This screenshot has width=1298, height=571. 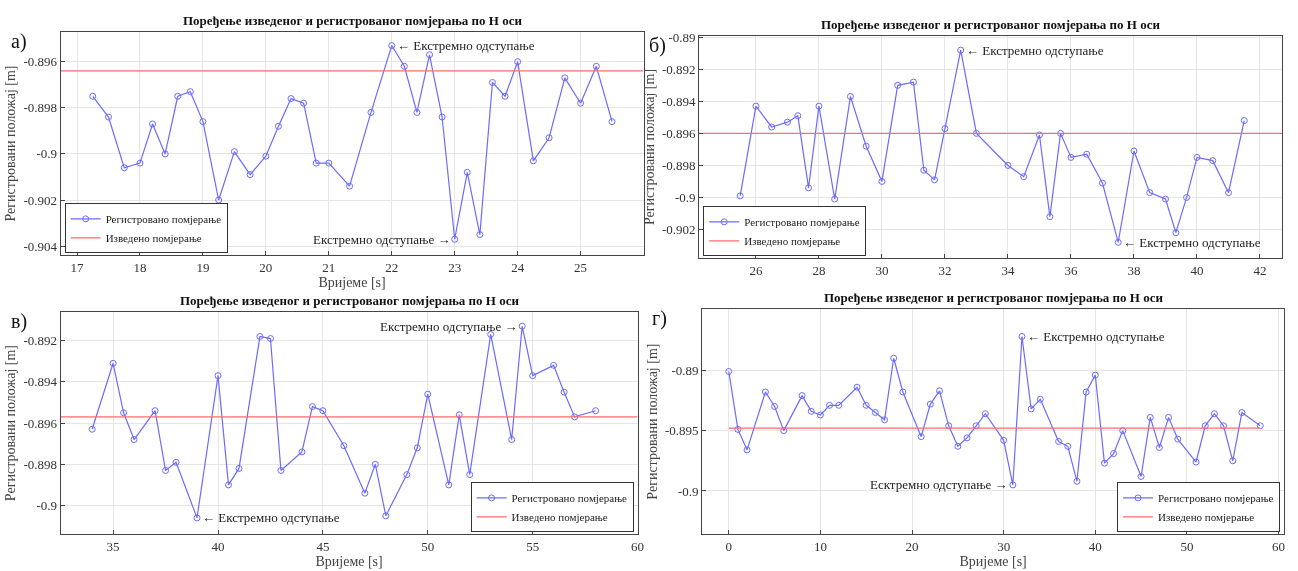 I want to click on x-tick-label: 40, so click(x=1095, y=546).